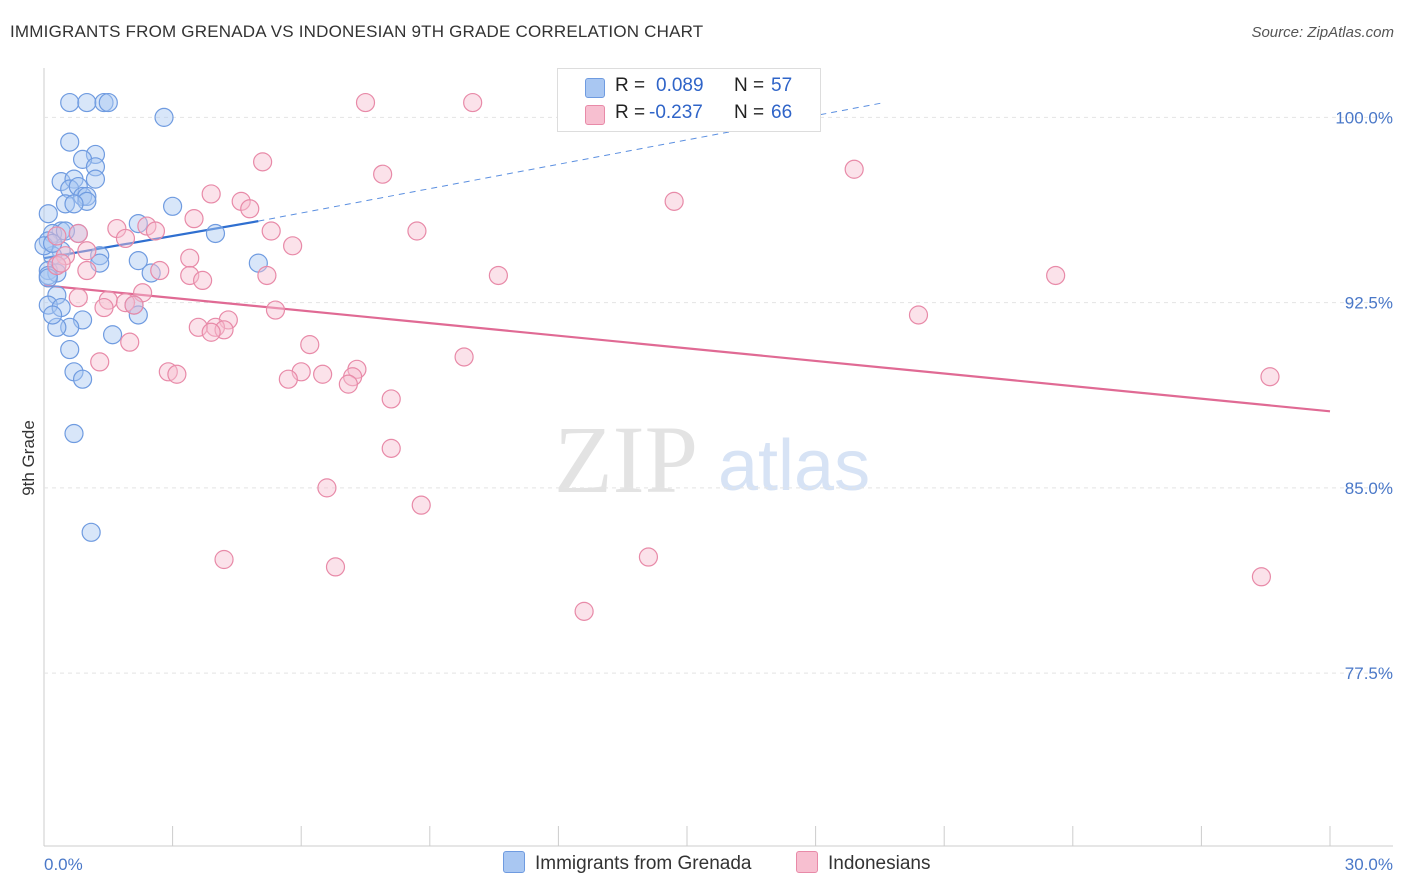 Image resolution: width=1406 pixels, height=892 pixels. Describe the element at coordinates (782, 112) in the screenshot. I see `legend-n-value: 66` at that location.